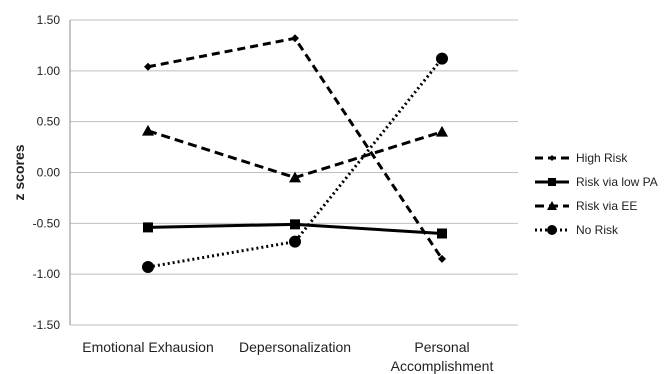 The image size is (672, 374). Describe the element at coordinates (295, 347) in the screenshot. I see `x-category-label: Depersonalization` at that location.